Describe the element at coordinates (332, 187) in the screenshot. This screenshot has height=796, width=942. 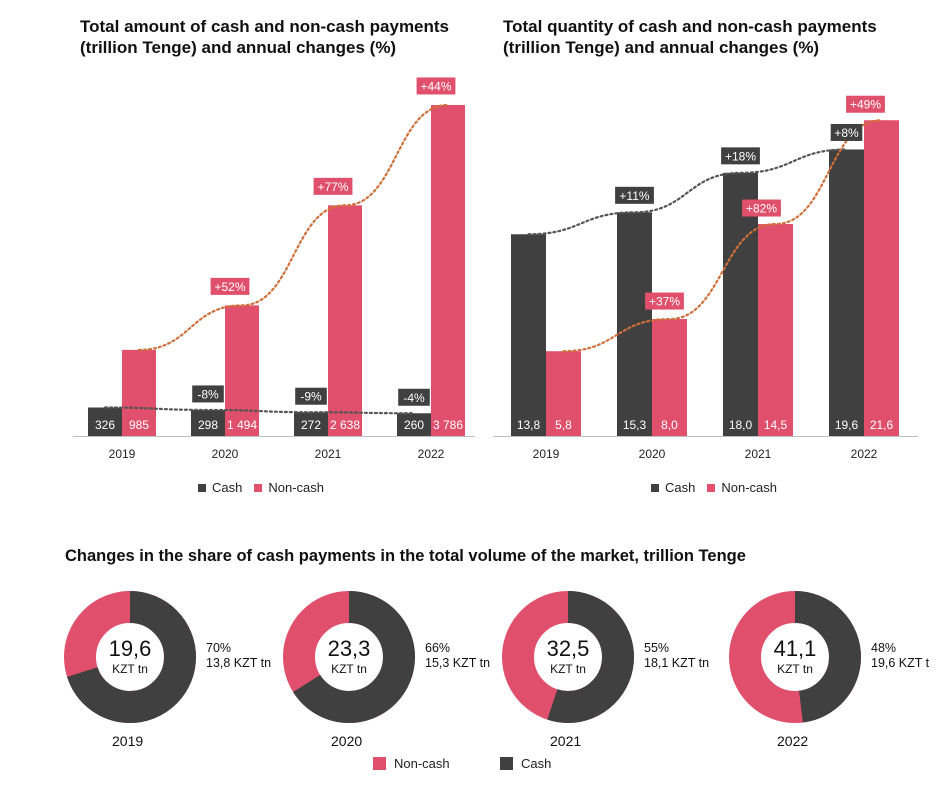
I see `change-badge-noncash-2021-text: +77%` at that location.